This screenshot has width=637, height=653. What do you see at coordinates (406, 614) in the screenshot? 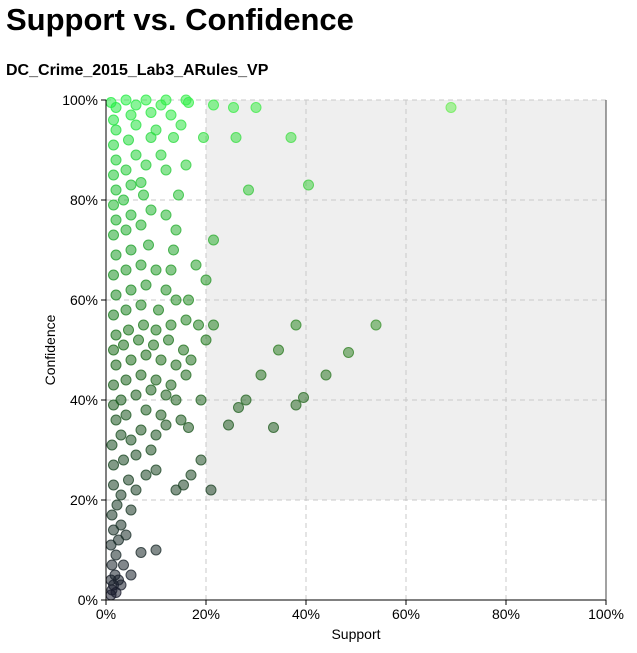
I see `x-tick-label: 60%` at bounding box center [406, 614].